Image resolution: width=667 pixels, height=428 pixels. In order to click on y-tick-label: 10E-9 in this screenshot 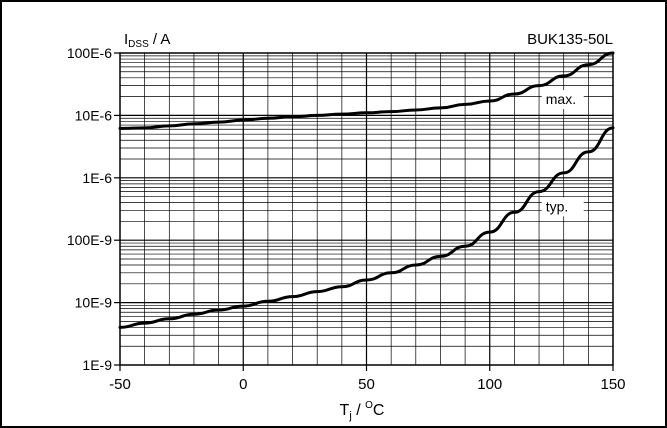, I will do `click(94, 303)`.